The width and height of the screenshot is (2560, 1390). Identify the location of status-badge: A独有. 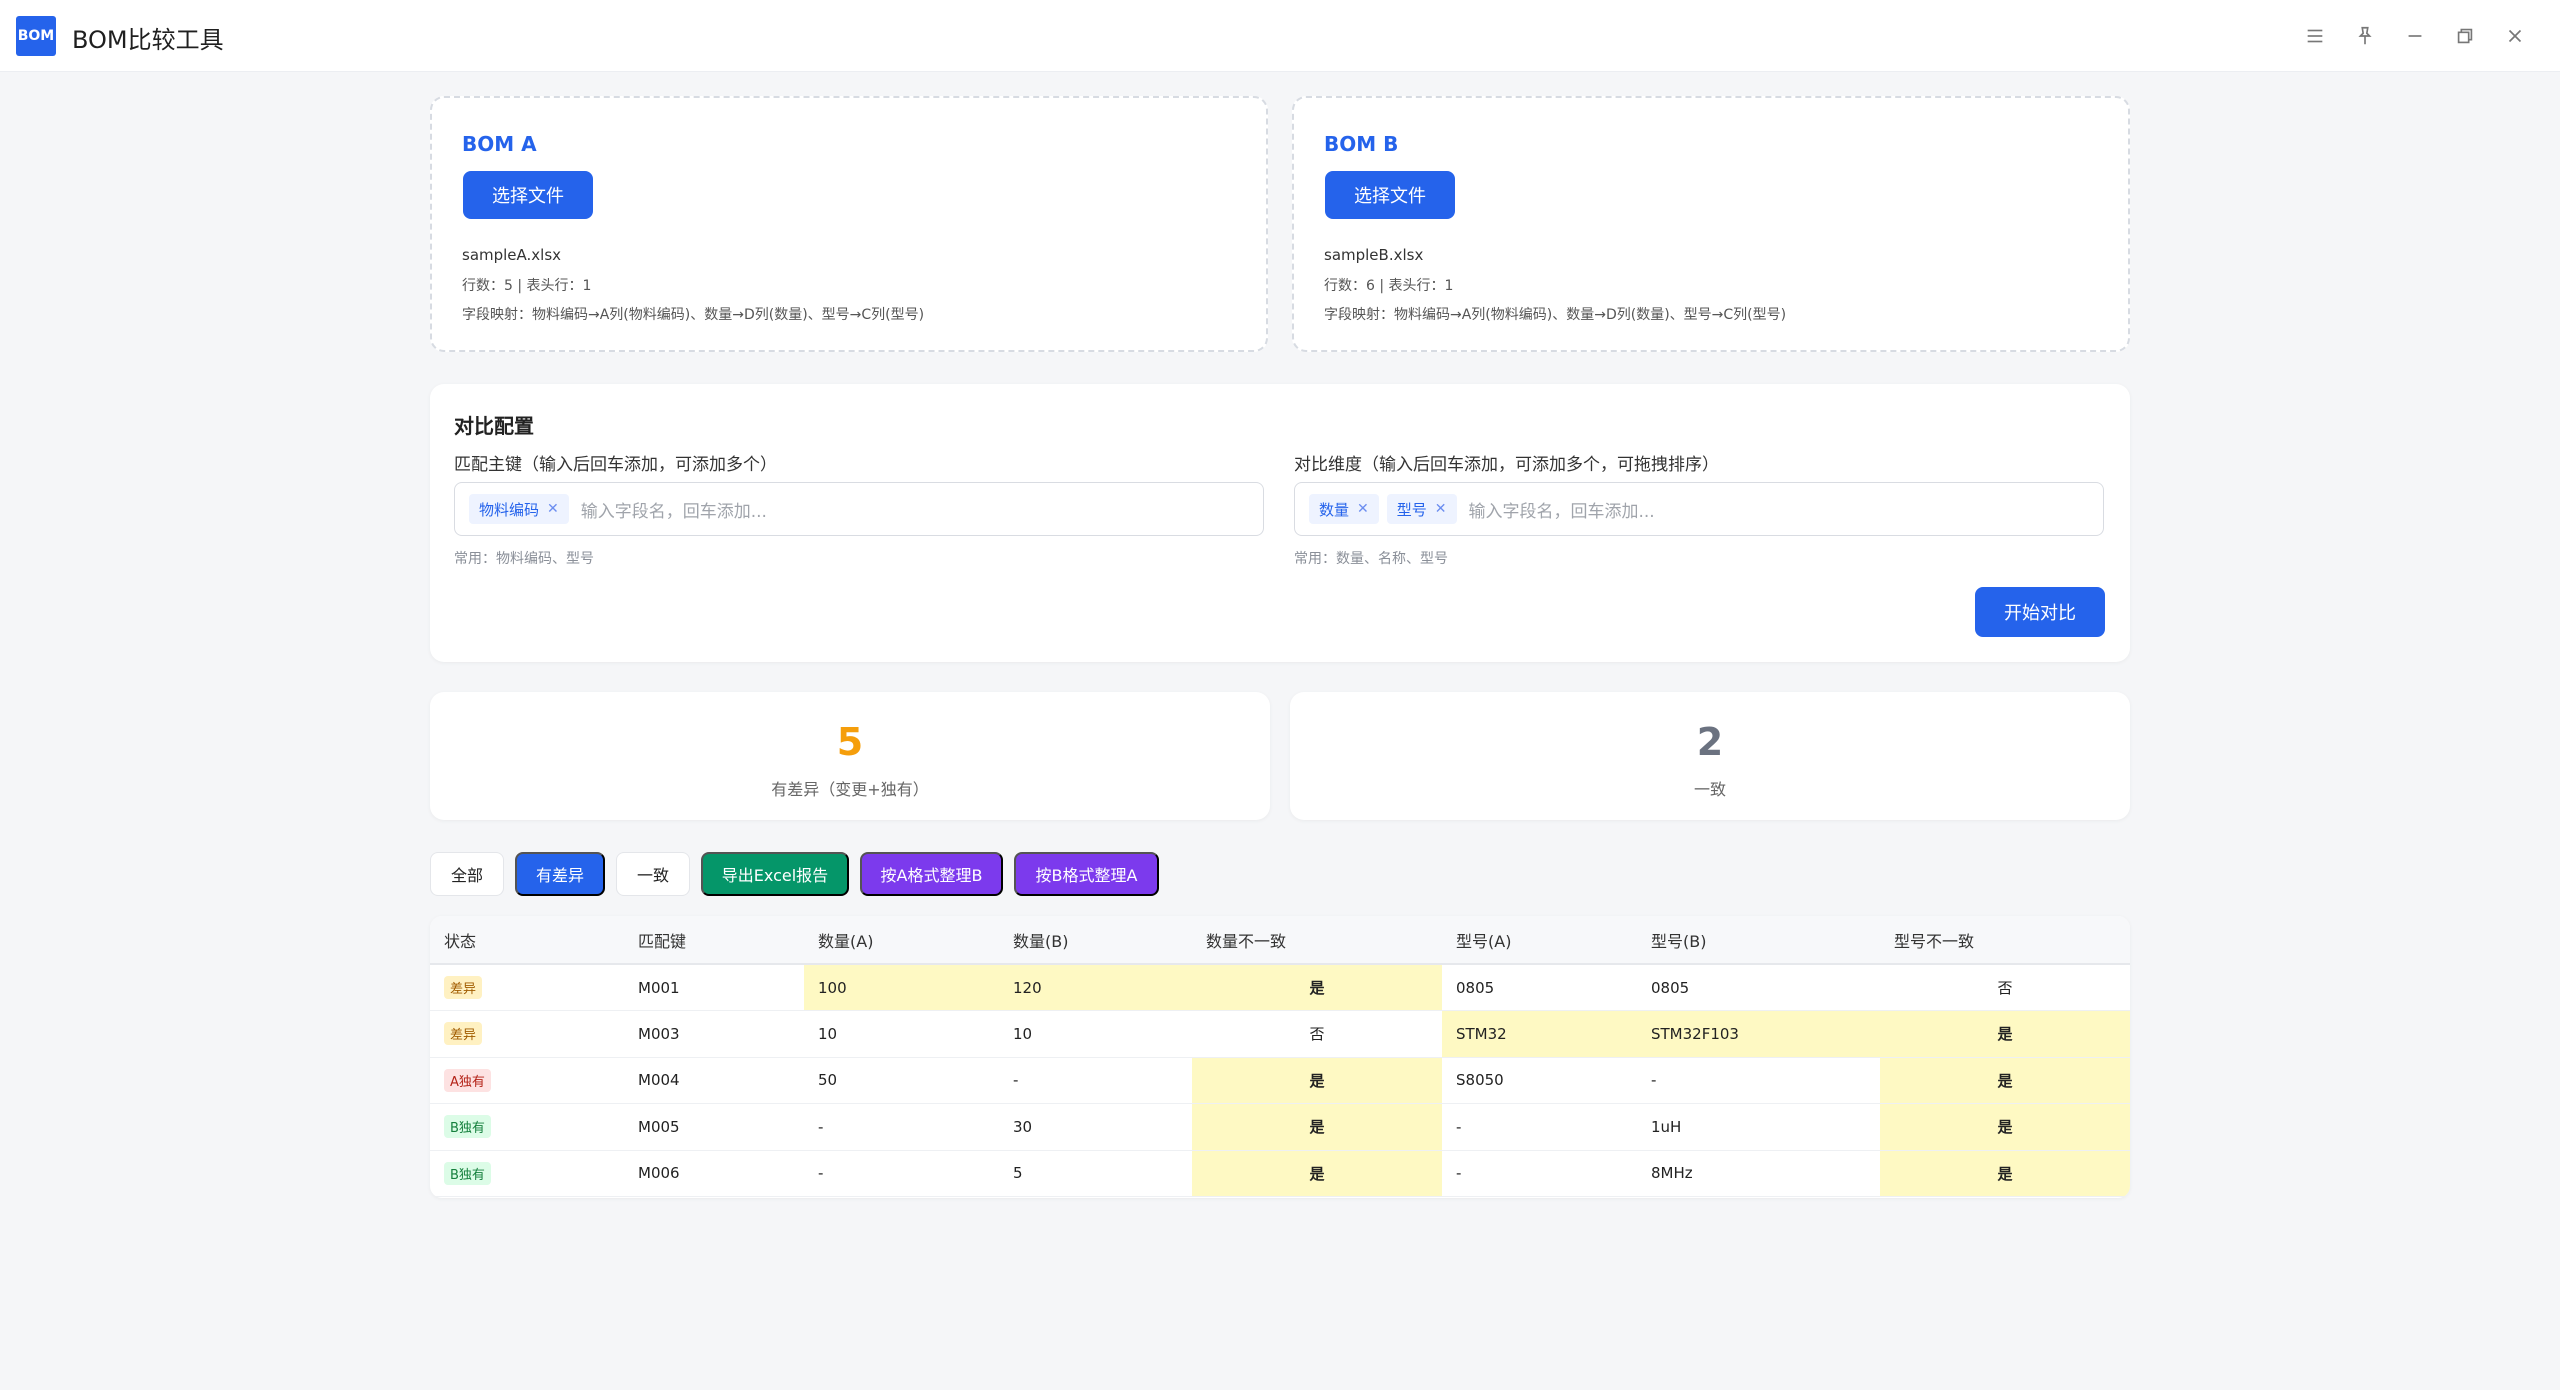
(467, 1080).